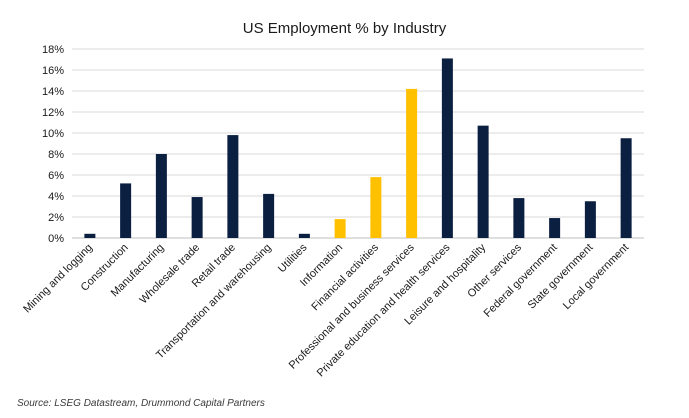  Describe the element at coordinates (384, 310) in the screenshot. I see `x-tick-label: Private education and health services` at that location.